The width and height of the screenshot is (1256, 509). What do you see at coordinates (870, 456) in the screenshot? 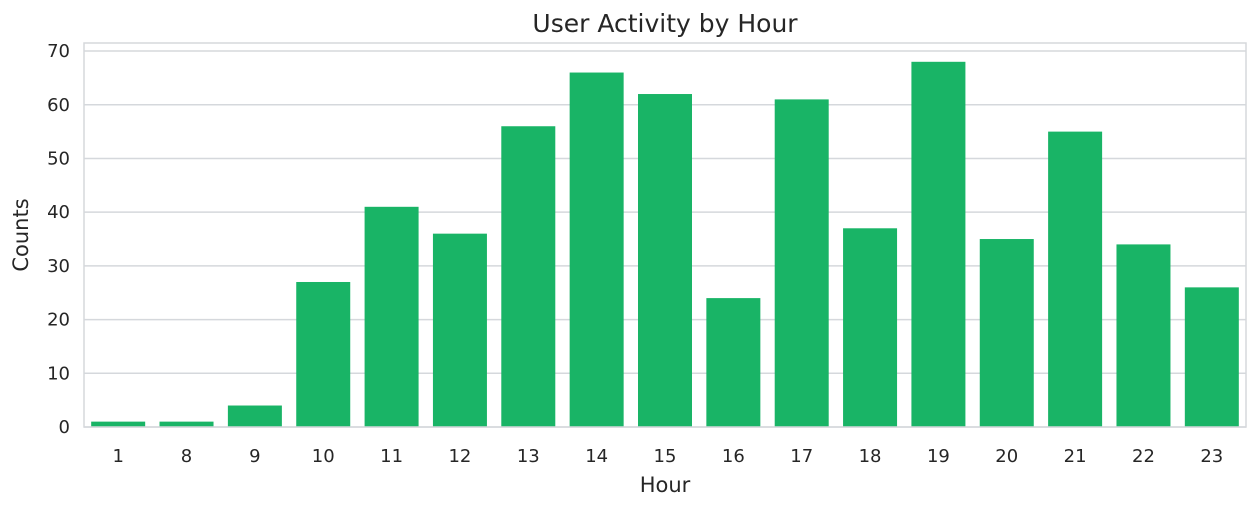
I see `x-tick-label: 18` at bounding box center [870, 456].